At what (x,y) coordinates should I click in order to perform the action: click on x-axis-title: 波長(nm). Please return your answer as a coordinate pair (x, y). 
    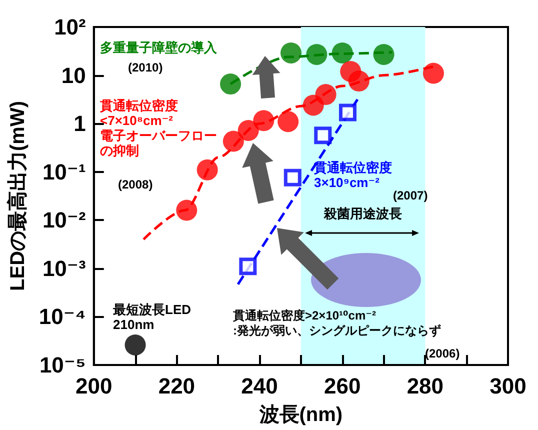
    Looking at the image, I should click on (300, 415).